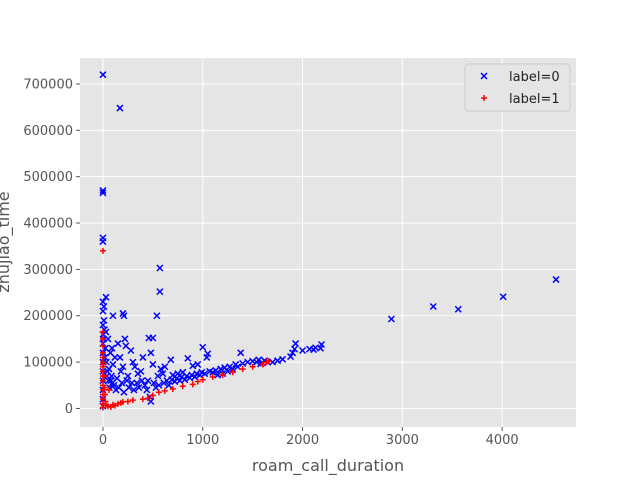  Describe the element at coordinates (328, 466) in the screenshot. I see `x-axis-label: roam_call_duration` at that location.